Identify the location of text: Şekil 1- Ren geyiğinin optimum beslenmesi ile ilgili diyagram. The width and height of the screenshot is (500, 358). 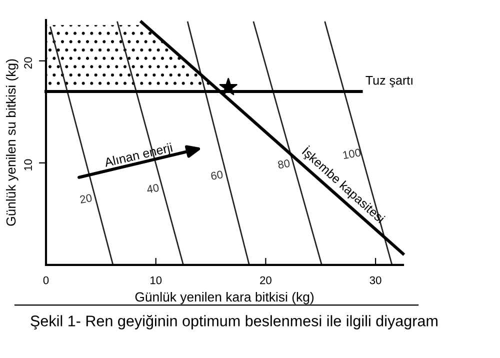
(234, 322).